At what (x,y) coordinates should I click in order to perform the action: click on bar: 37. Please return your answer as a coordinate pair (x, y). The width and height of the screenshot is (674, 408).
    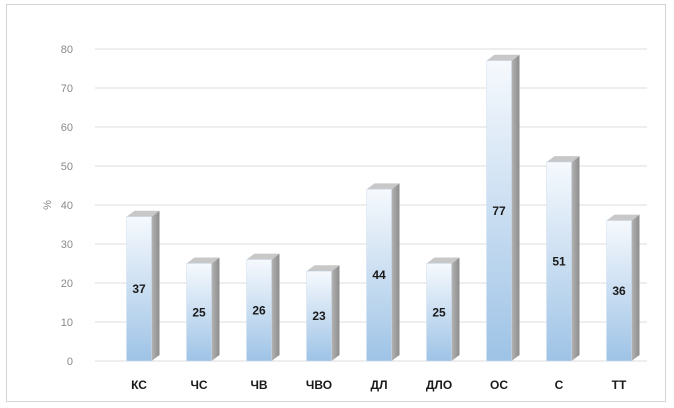
    Looking at the image, I should click on (143, 286).